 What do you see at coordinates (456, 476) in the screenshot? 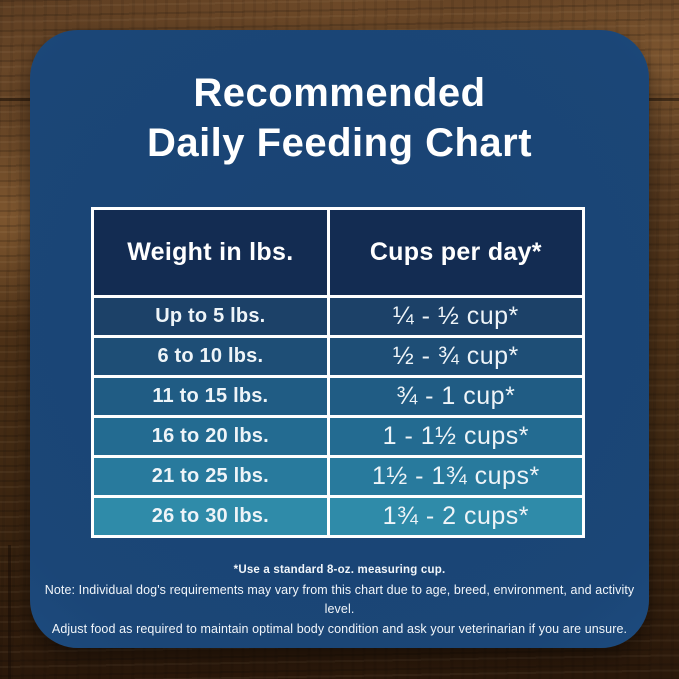
I see `cups-cell: 1½ - 1¾ cups*` at bounding box center [456, 476].